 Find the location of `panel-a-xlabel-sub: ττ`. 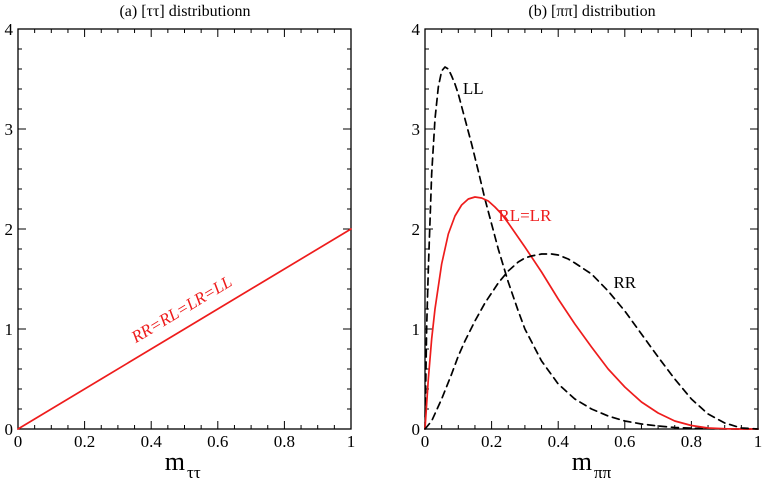

panel-a-xlabel-sub: ττ is located at coordinates (194, 472).